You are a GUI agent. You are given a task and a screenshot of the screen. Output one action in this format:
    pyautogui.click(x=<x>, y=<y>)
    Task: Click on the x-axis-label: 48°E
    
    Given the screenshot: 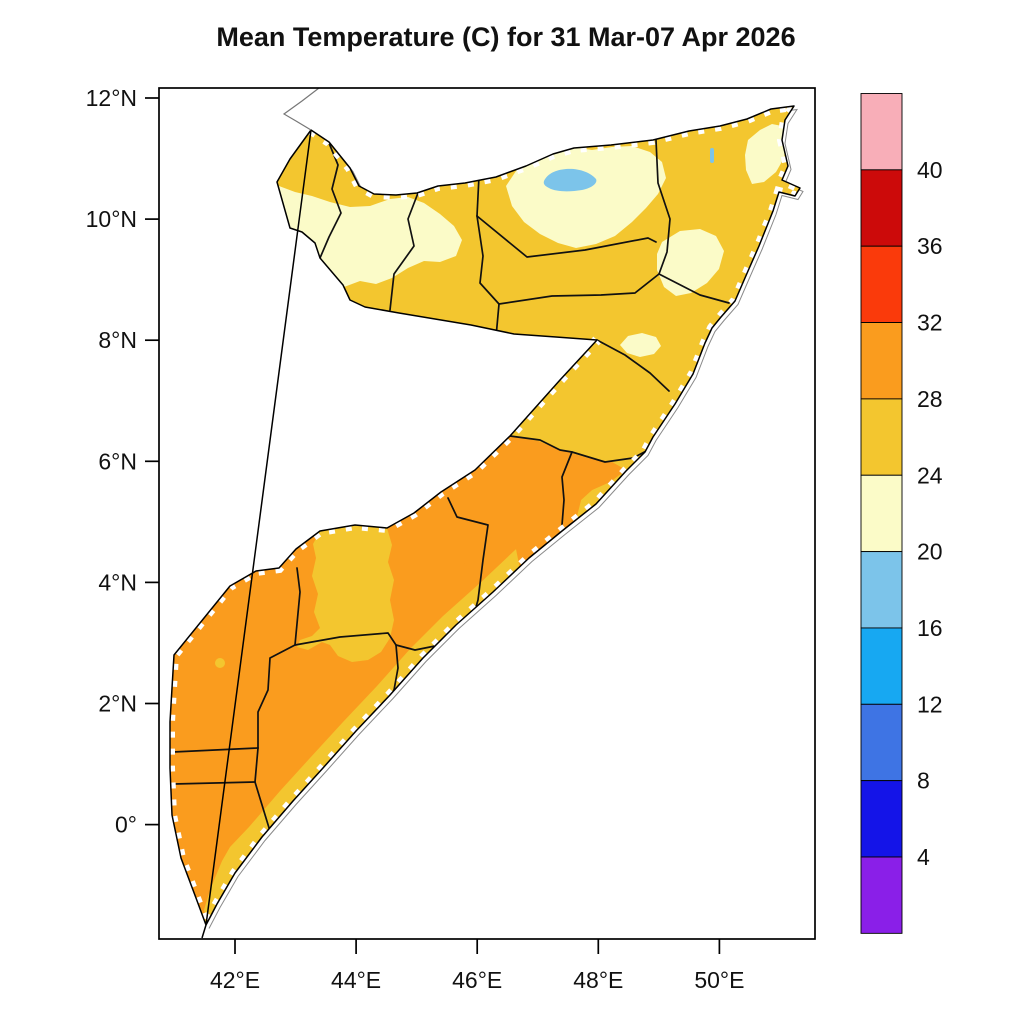 What is the action you would take?
    pyautogui.click(x=598, y=980)
    